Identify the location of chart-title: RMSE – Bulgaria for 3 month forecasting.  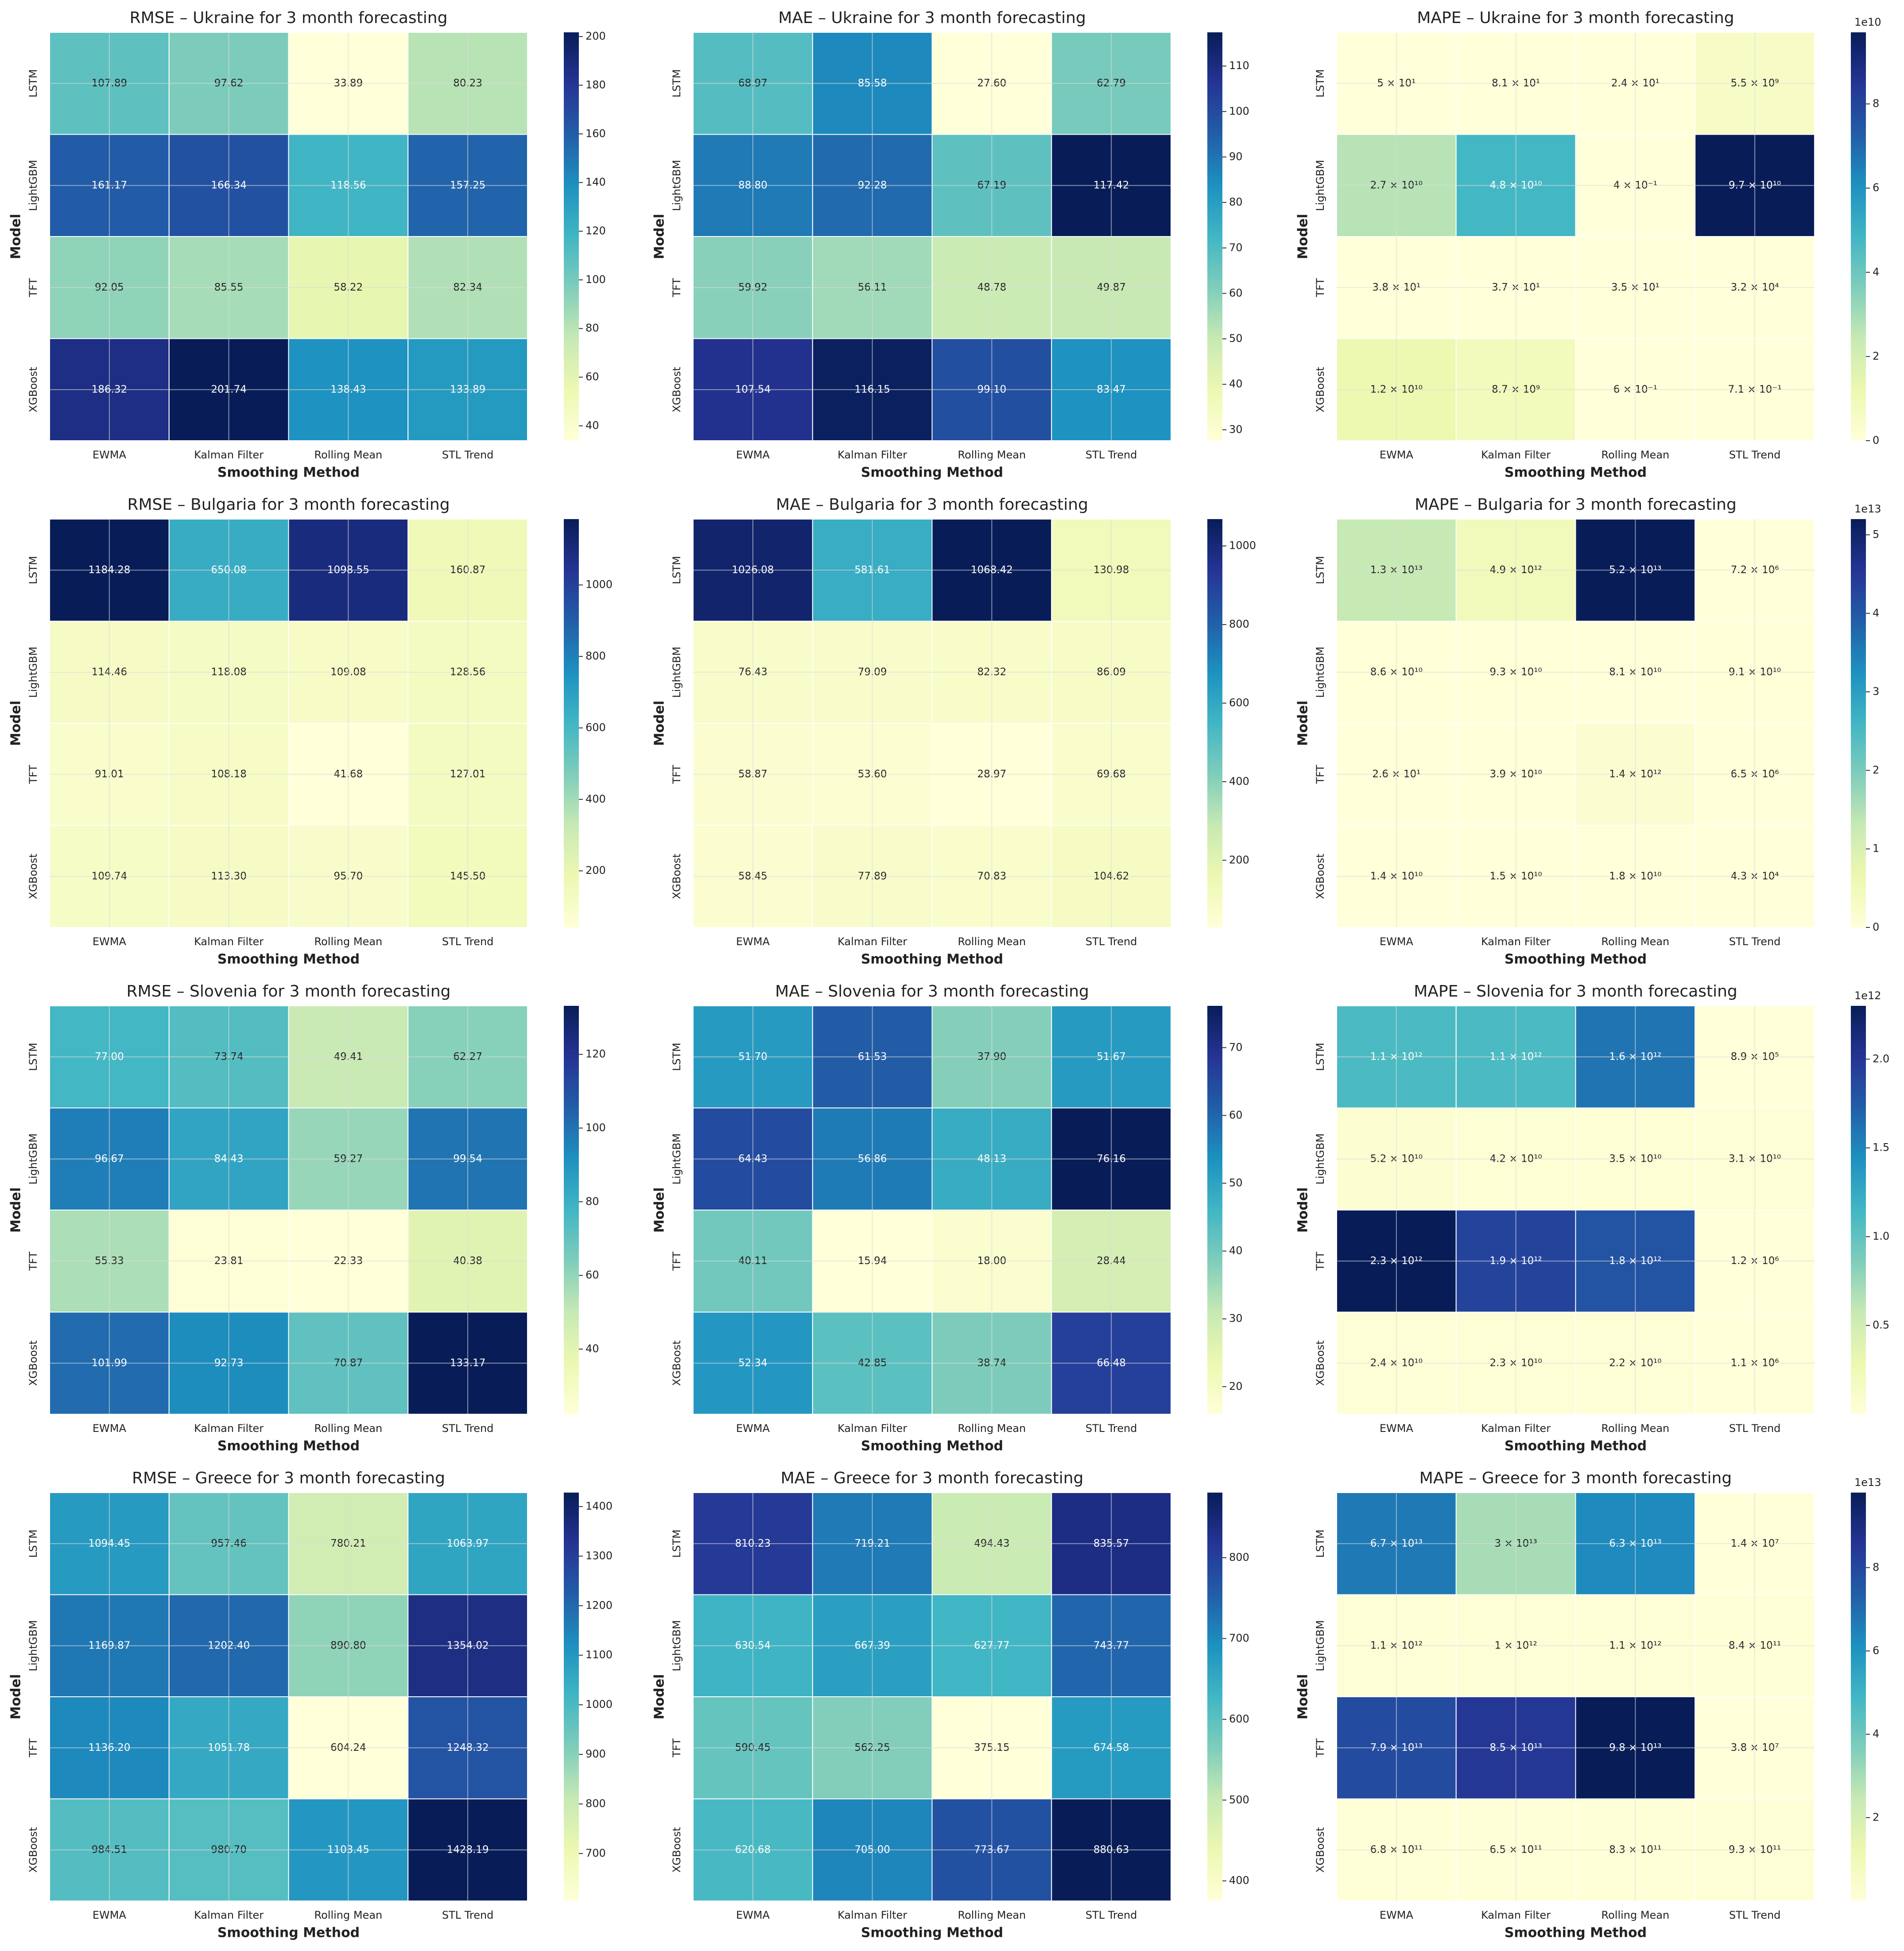
(289, 505).